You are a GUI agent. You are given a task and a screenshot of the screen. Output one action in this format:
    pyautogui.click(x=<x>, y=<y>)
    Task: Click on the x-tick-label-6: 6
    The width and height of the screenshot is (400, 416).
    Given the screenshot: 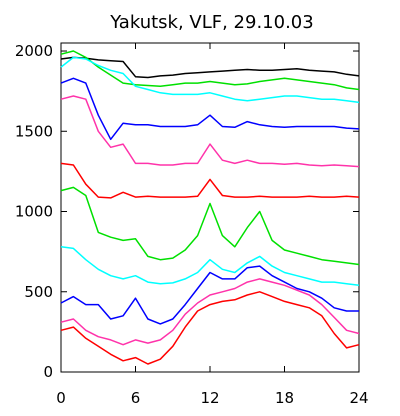 What is the action you would take?
    pyautogui.click(x=136, y=398)
    